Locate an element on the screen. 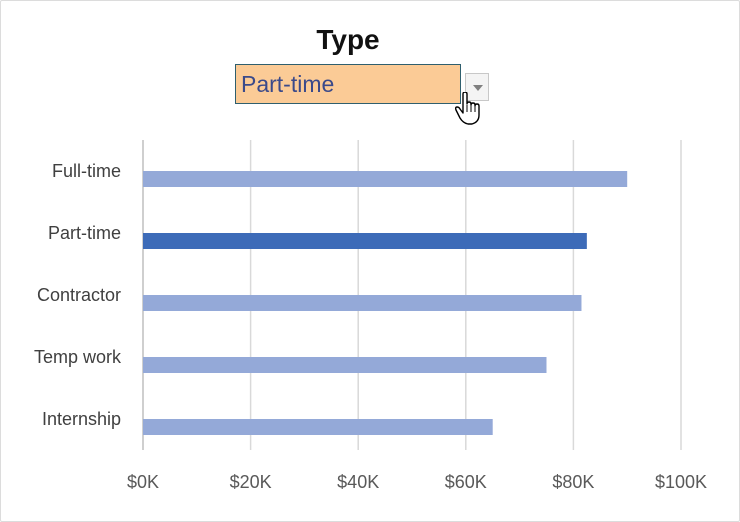 The height and width of the screenshot is (522, 740). bar-part-time is located at coordinates (365, 241).